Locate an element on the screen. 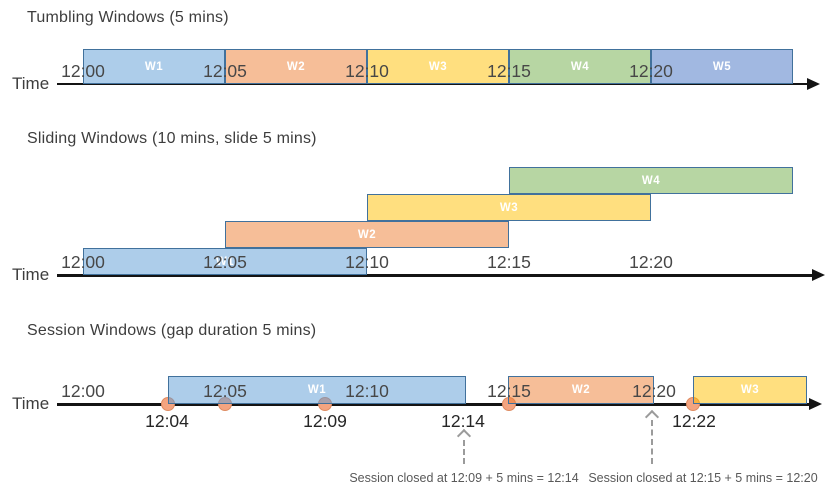 Image resolution: width=829 pixels, height=498 pixels. annotation-caption: Session closed at 12:09 + 5 mins = 12:14 is located at coordinates (464, 478).